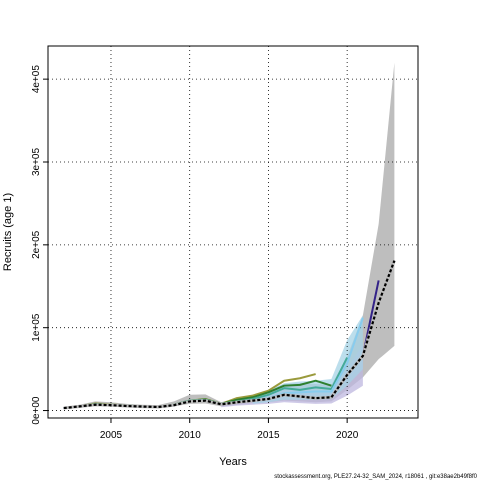  I want to click on x-tick-label: 2005, so click(111, 435).